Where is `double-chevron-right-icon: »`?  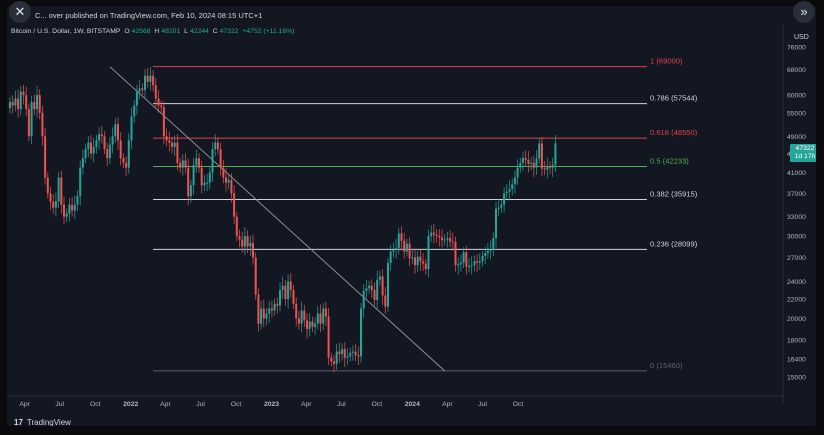 double-chevron-right-icon: » is located at coordinates (804, 12).